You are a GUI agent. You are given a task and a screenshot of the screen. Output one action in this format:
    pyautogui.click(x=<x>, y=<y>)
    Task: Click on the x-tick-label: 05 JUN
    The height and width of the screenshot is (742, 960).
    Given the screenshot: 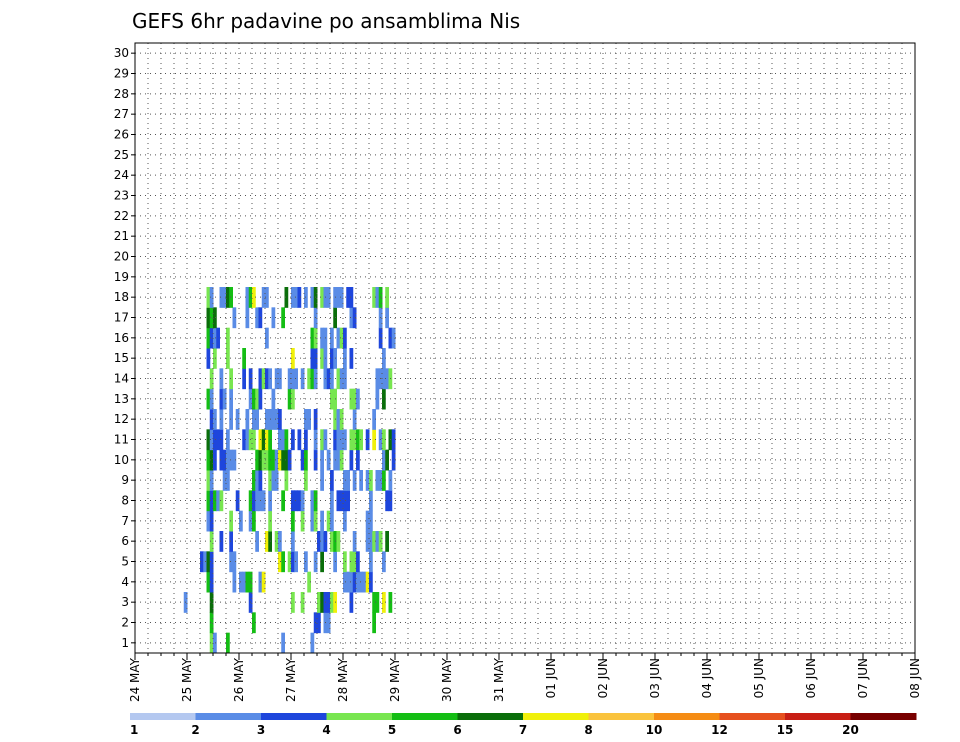 What is the action you would take?
    pyautogui.click(x=759, y=678)
    